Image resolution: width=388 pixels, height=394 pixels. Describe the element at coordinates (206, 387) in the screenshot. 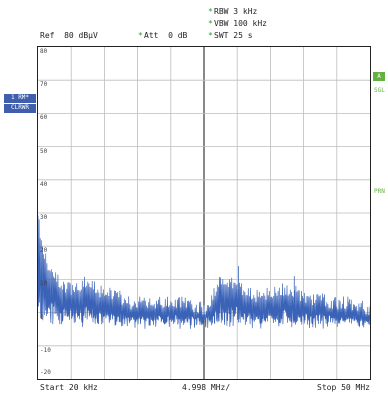

I see `span-per-division-label: 4.998 MHz/` at that location.